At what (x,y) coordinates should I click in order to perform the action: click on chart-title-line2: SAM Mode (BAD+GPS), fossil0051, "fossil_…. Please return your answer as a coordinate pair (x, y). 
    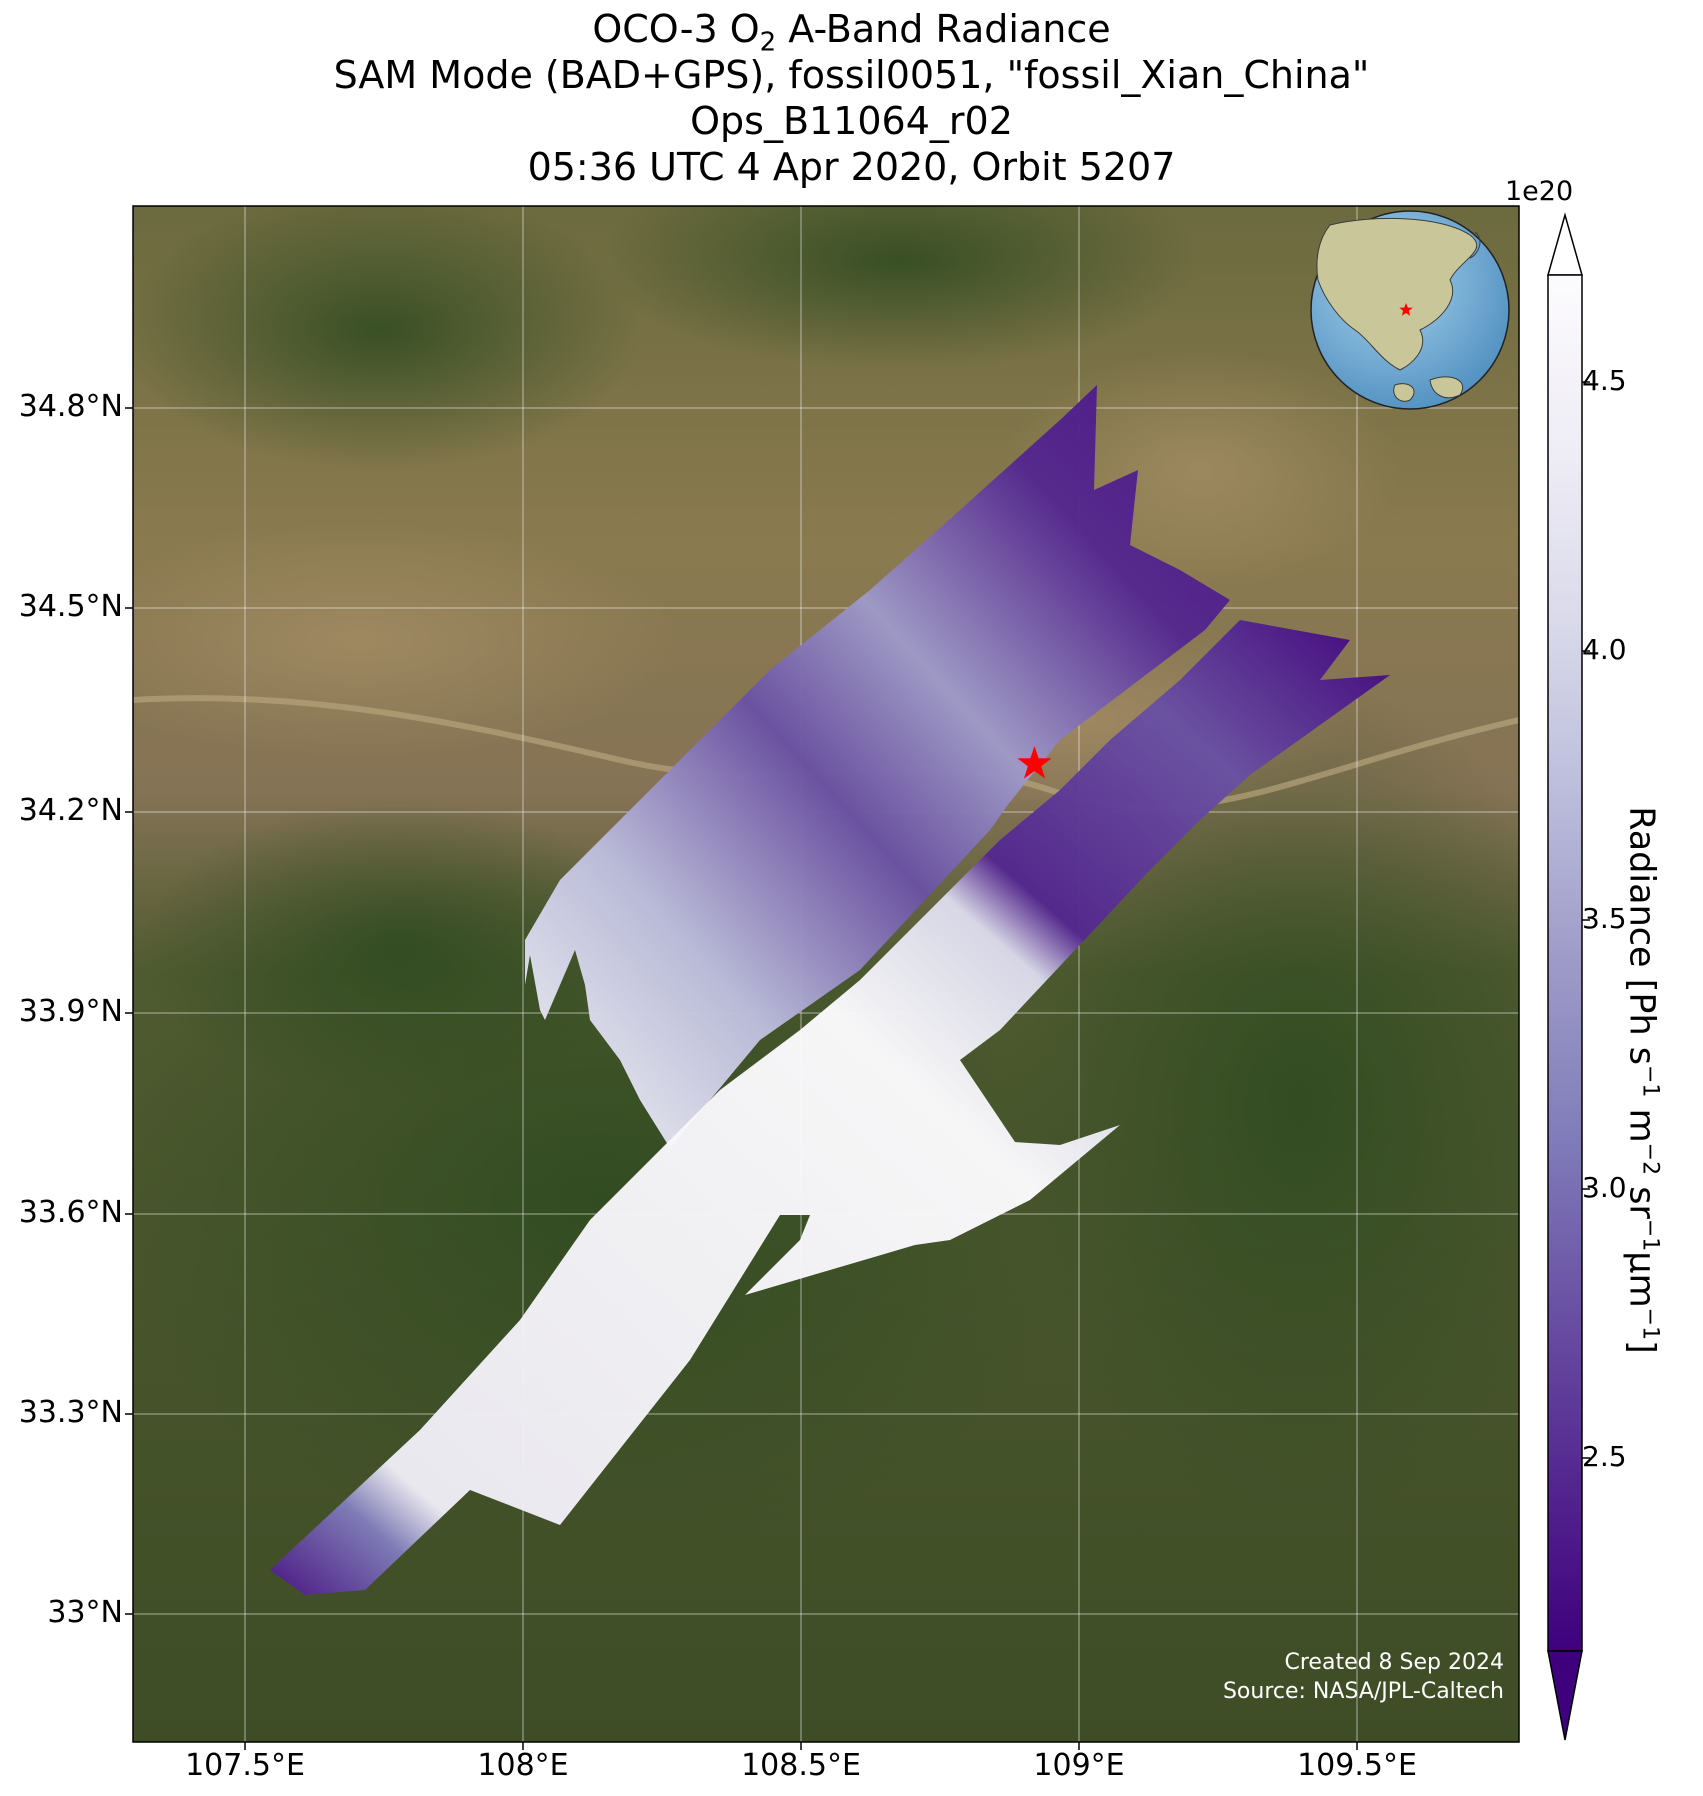
    Looking at the image, I should click on (851, 75).